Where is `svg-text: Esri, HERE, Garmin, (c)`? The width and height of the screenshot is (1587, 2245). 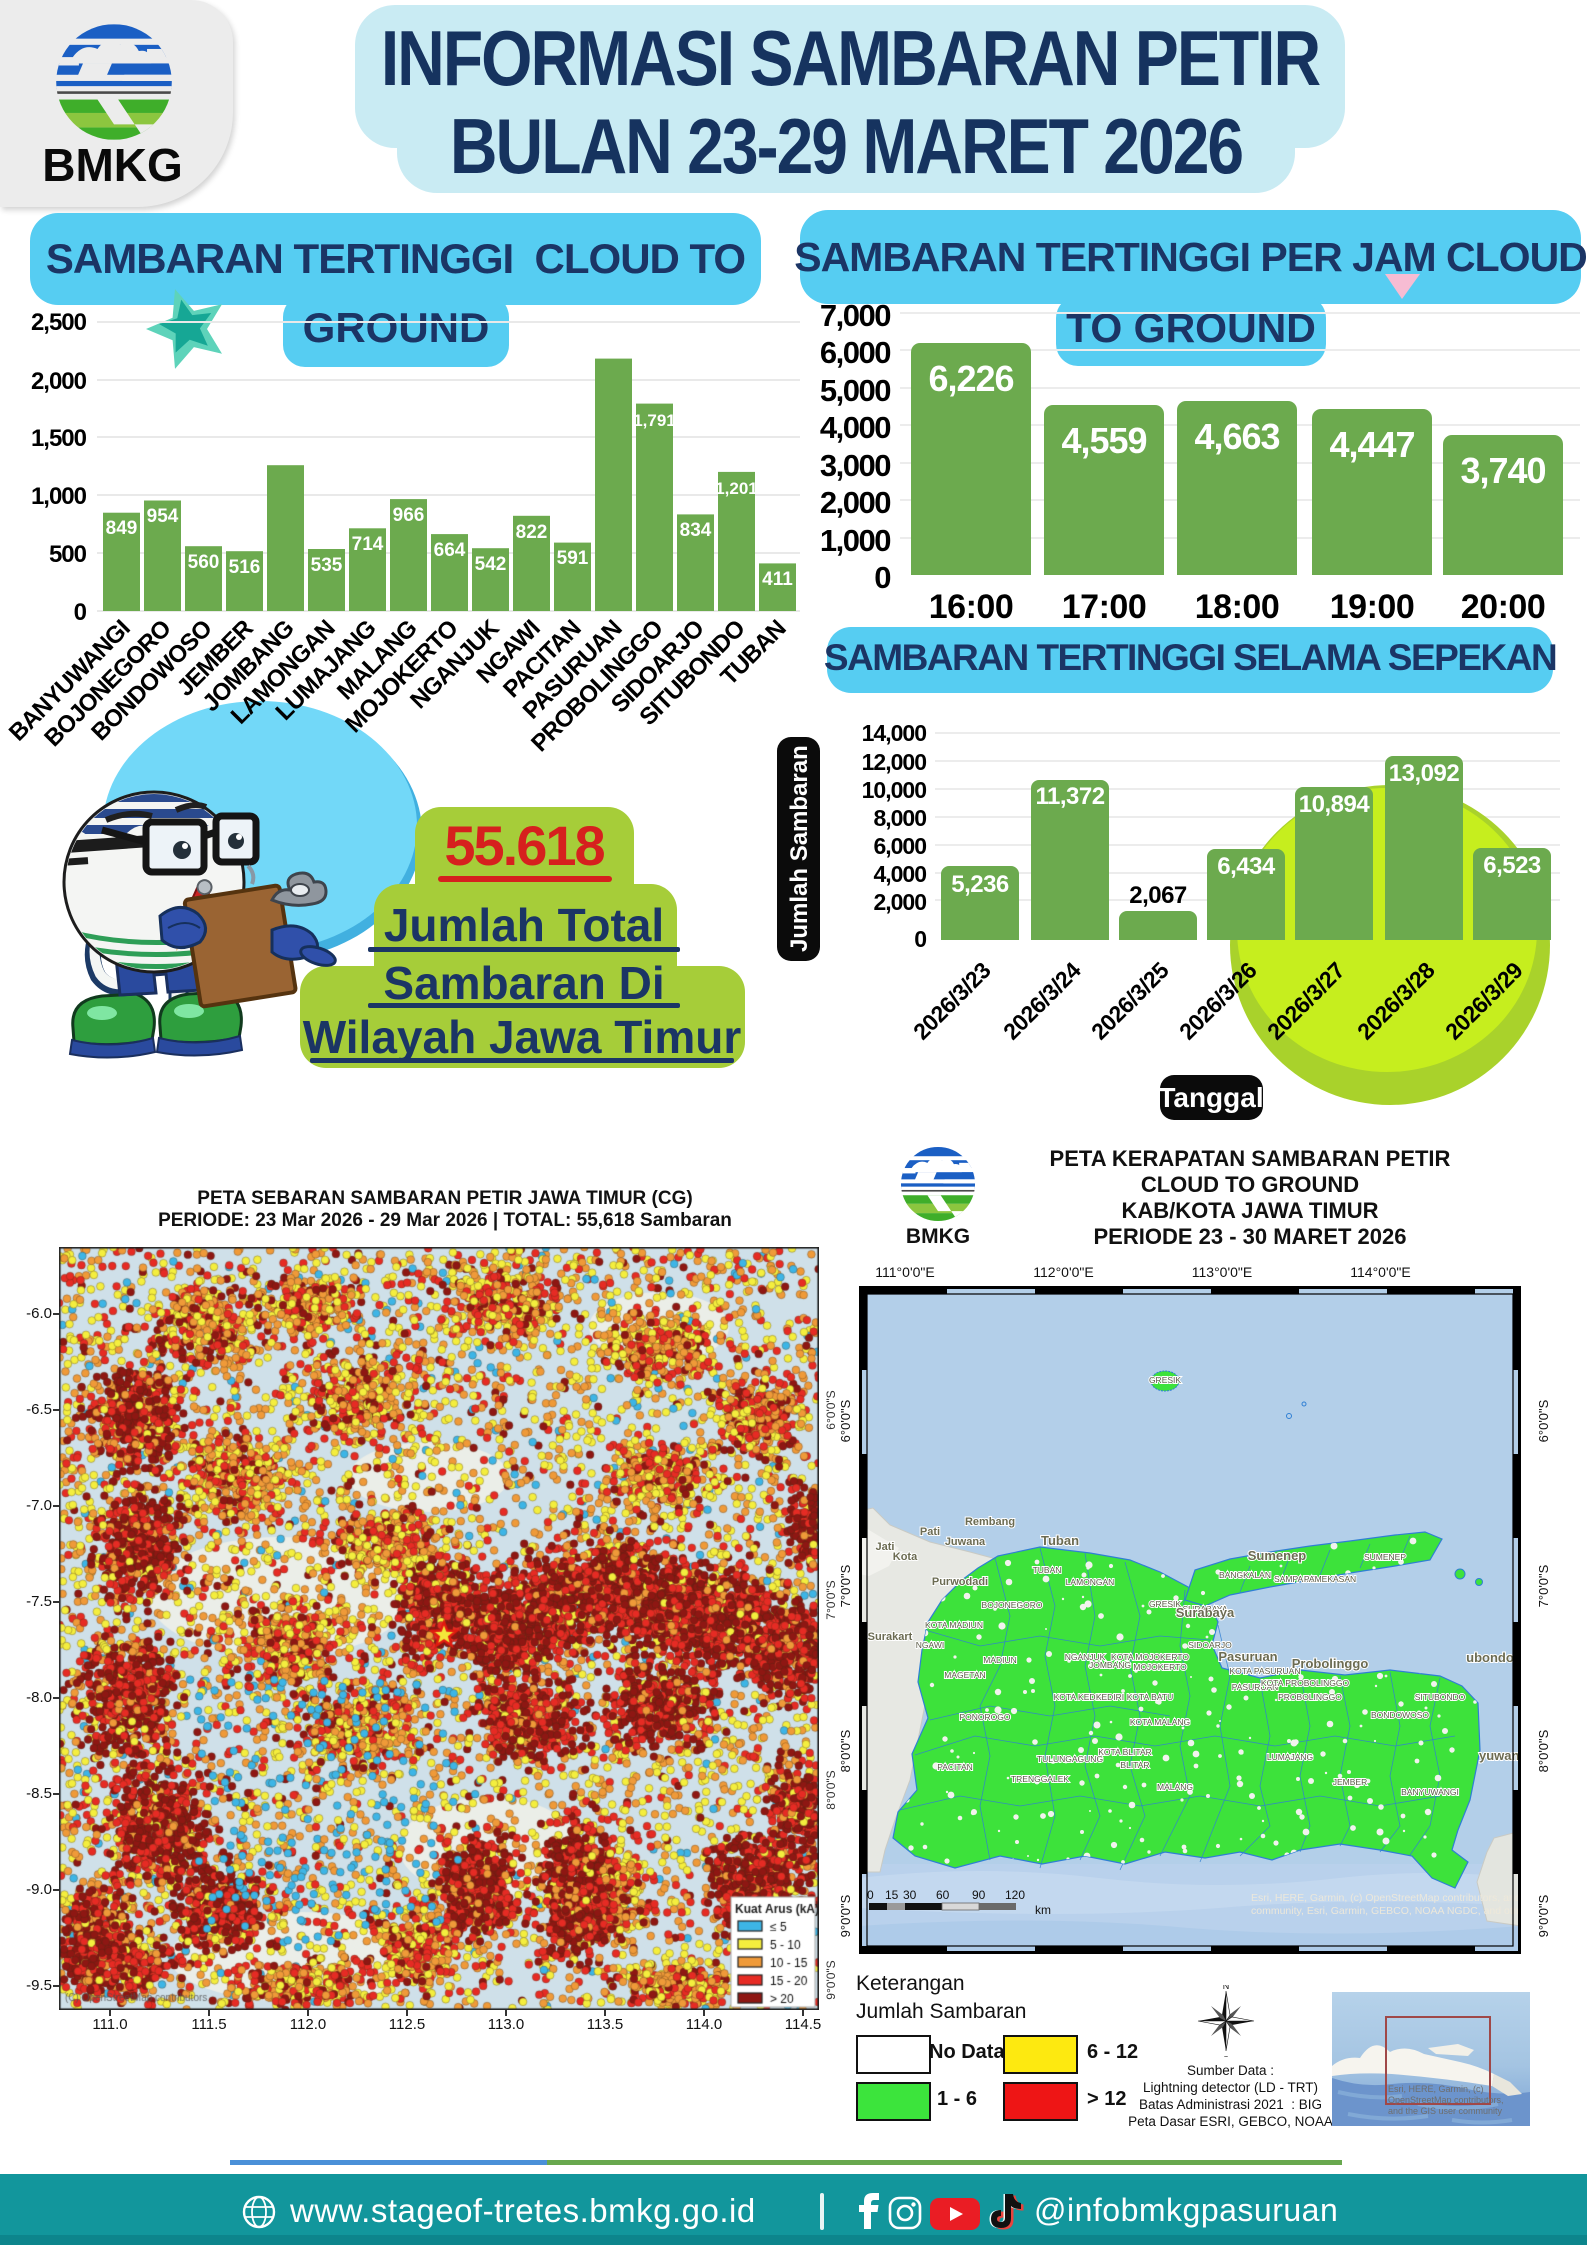
svg-text: Esri, HERE, Garmin, (c) is located at coordinates (1436, 2089).